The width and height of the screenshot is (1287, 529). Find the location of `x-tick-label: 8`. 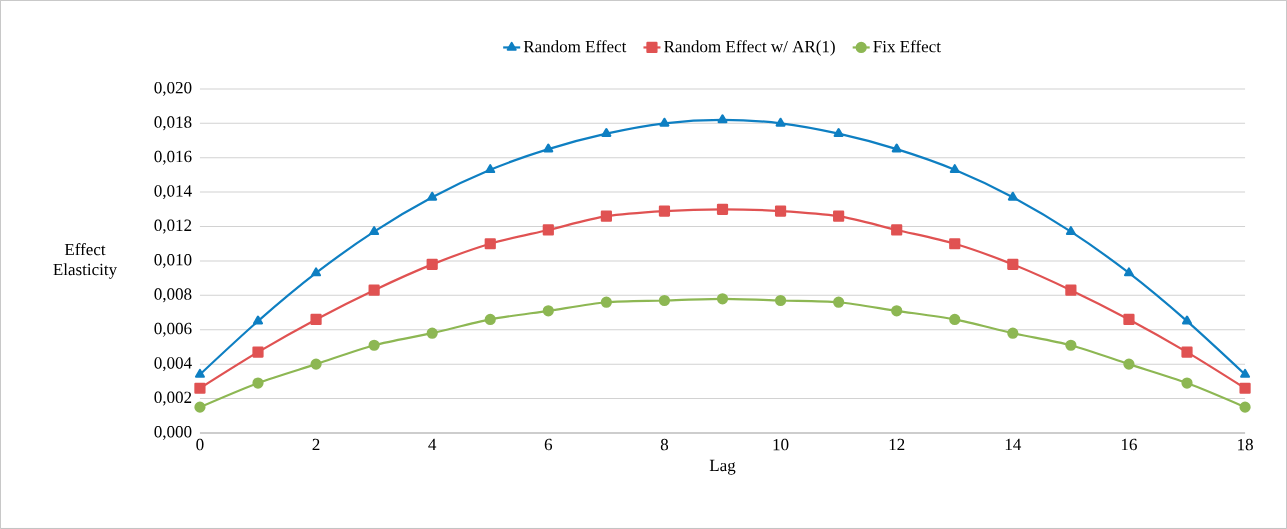

x-tick-label: 8 is located at coordinates (664, 444).